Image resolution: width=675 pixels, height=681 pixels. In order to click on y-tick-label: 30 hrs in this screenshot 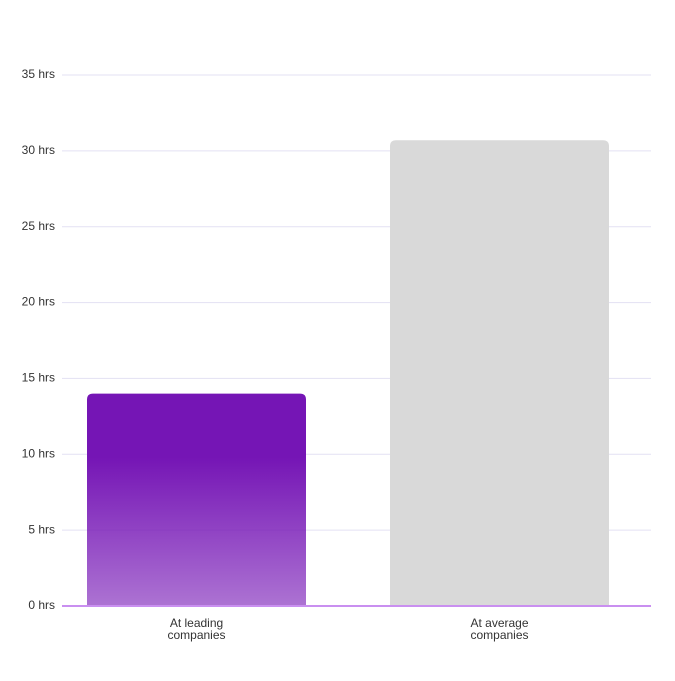, I will do `click(38, 150)`.